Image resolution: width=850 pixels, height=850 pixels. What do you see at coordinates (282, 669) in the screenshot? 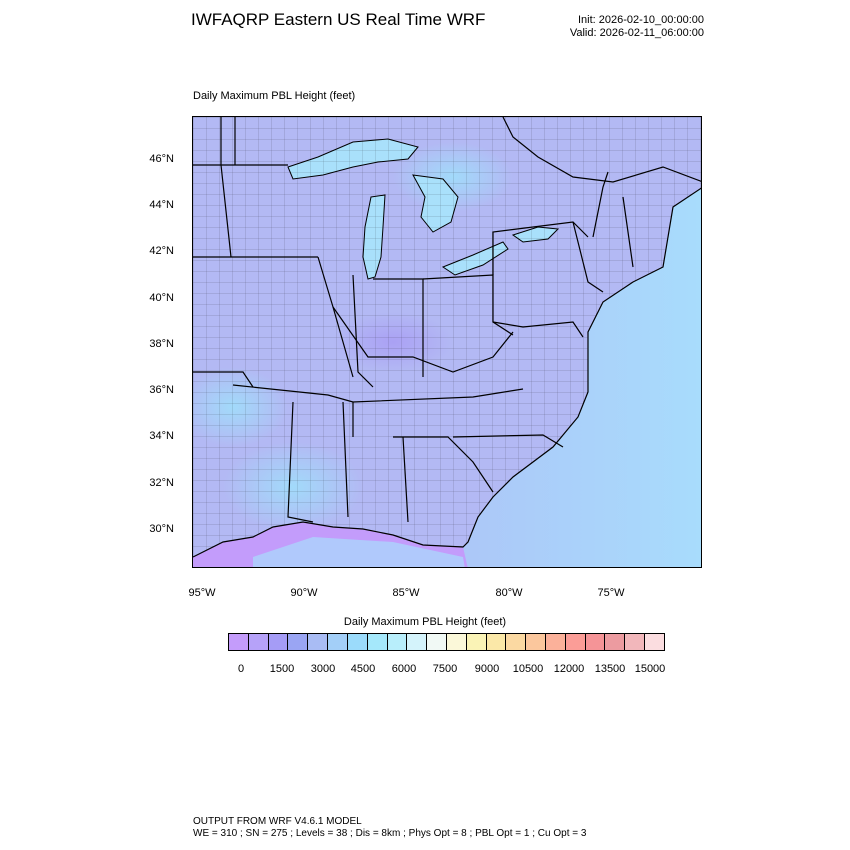
I see `colorbar-label-1500: 1500` at bounding box center [282, 669].